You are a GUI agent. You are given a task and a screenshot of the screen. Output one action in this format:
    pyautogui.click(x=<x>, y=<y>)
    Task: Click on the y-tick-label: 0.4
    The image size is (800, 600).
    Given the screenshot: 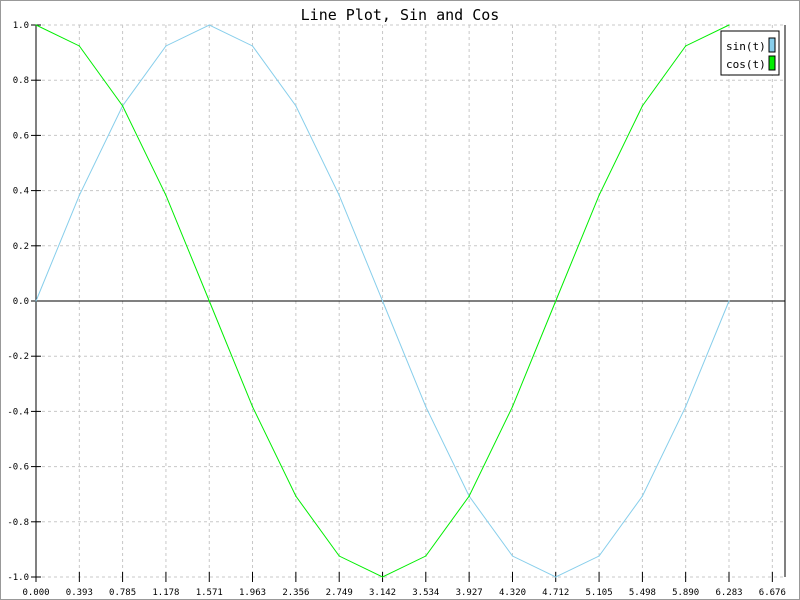 What is the action you would take?
    pyautogui.click(x=21, y=192)
    